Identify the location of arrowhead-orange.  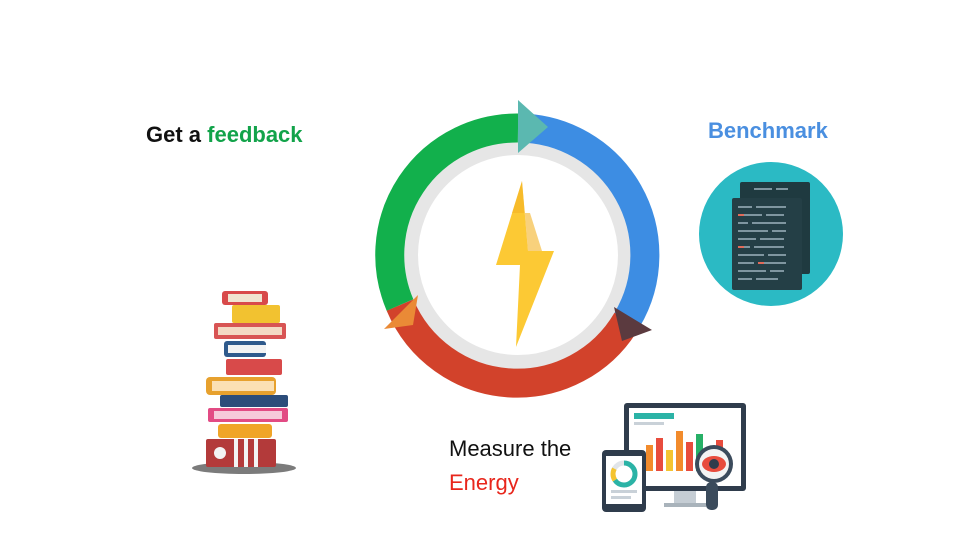
(401, 312).